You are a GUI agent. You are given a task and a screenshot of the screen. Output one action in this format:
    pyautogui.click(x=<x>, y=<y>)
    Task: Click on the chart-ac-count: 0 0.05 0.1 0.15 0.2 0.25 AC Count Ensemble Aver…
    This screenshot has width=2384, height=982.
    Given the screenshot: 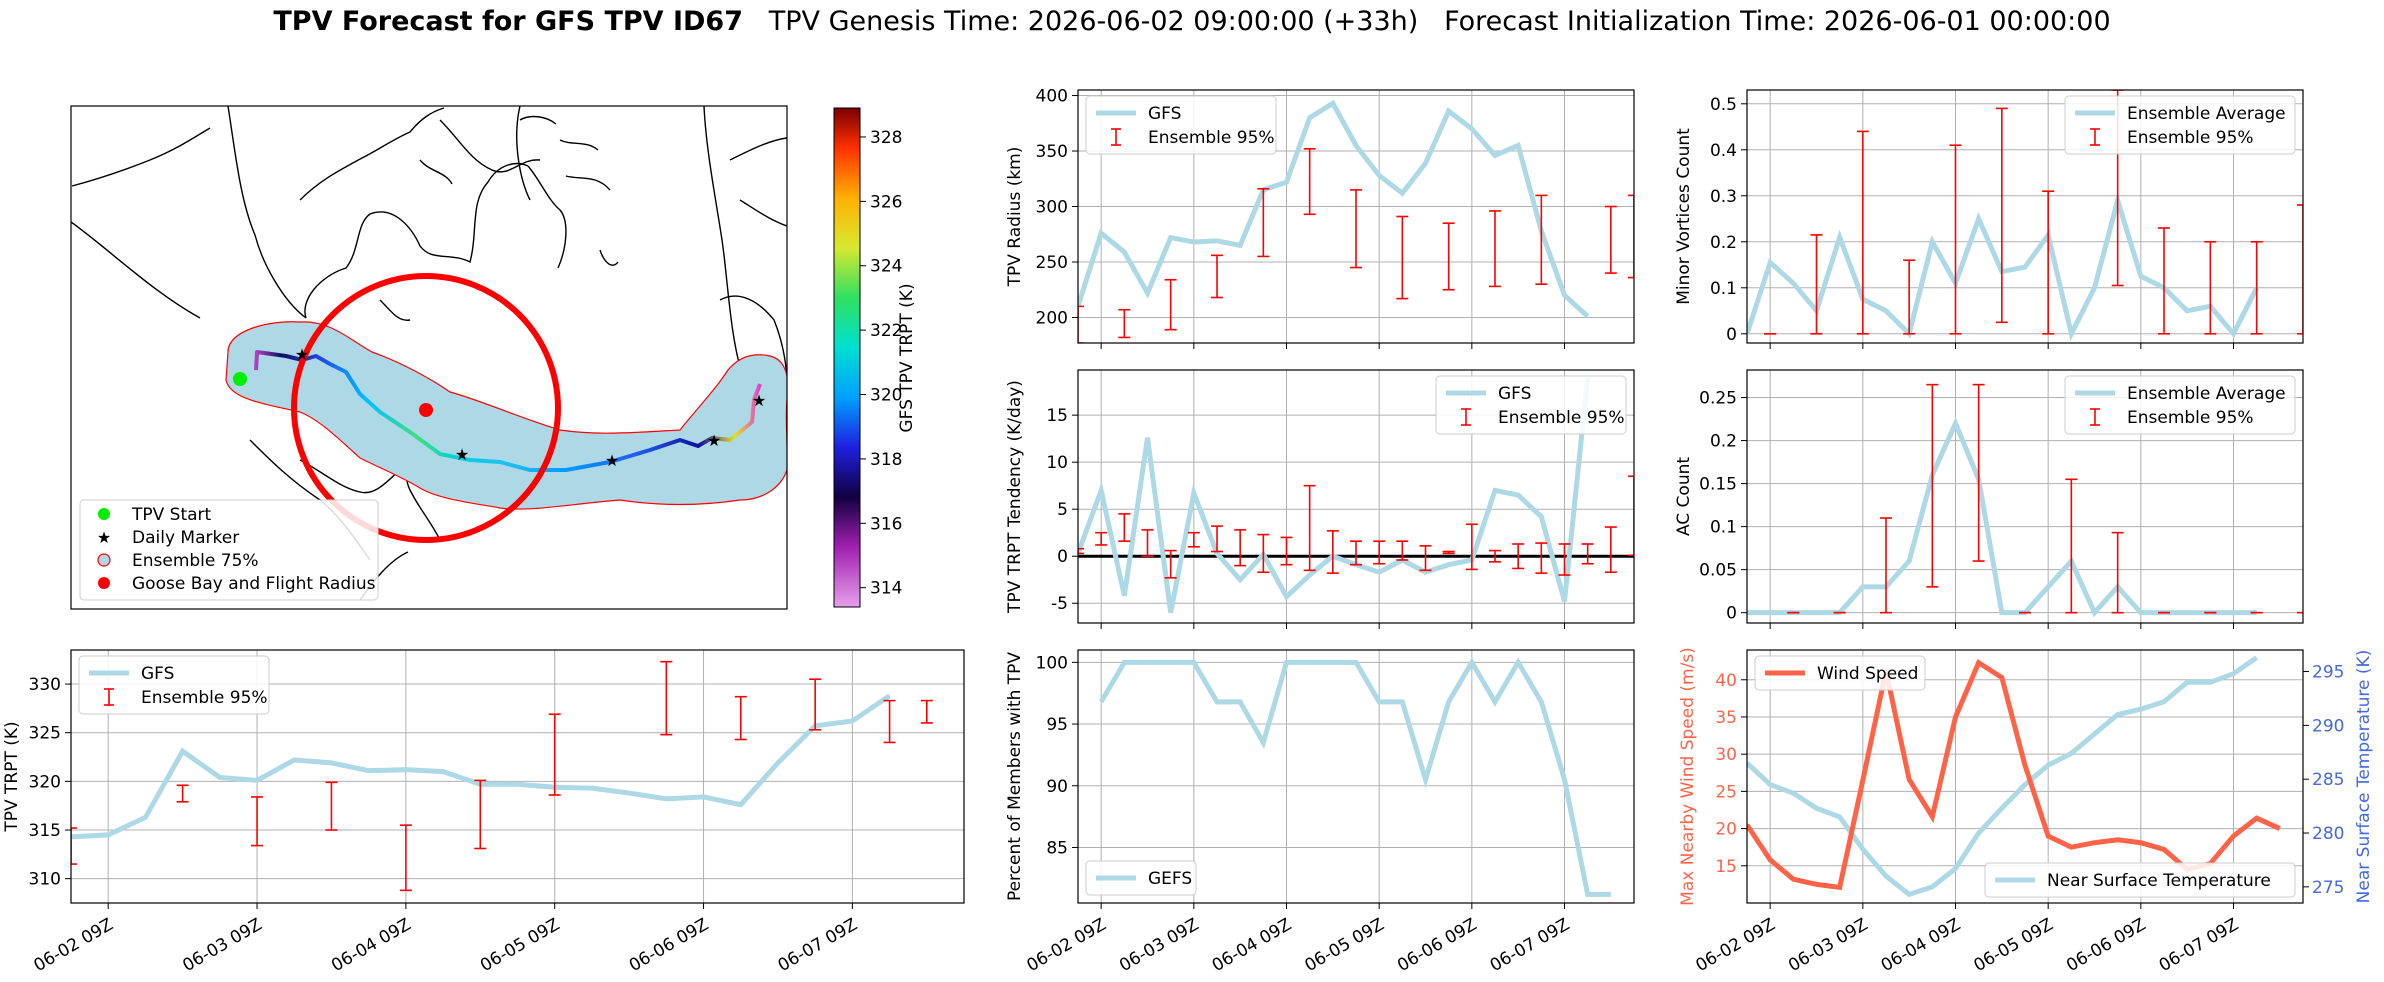 What is the action you would take?
    pyautogui.click(x=1989, y=499)
    